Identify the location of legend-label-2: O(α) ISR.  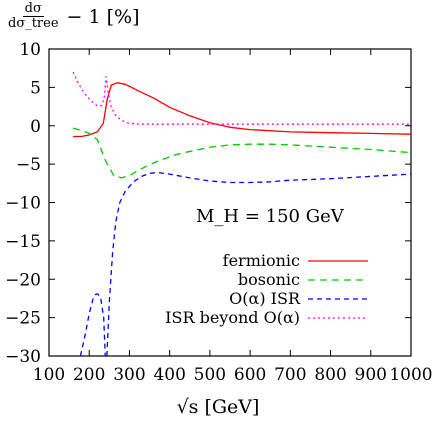
(265, 298).